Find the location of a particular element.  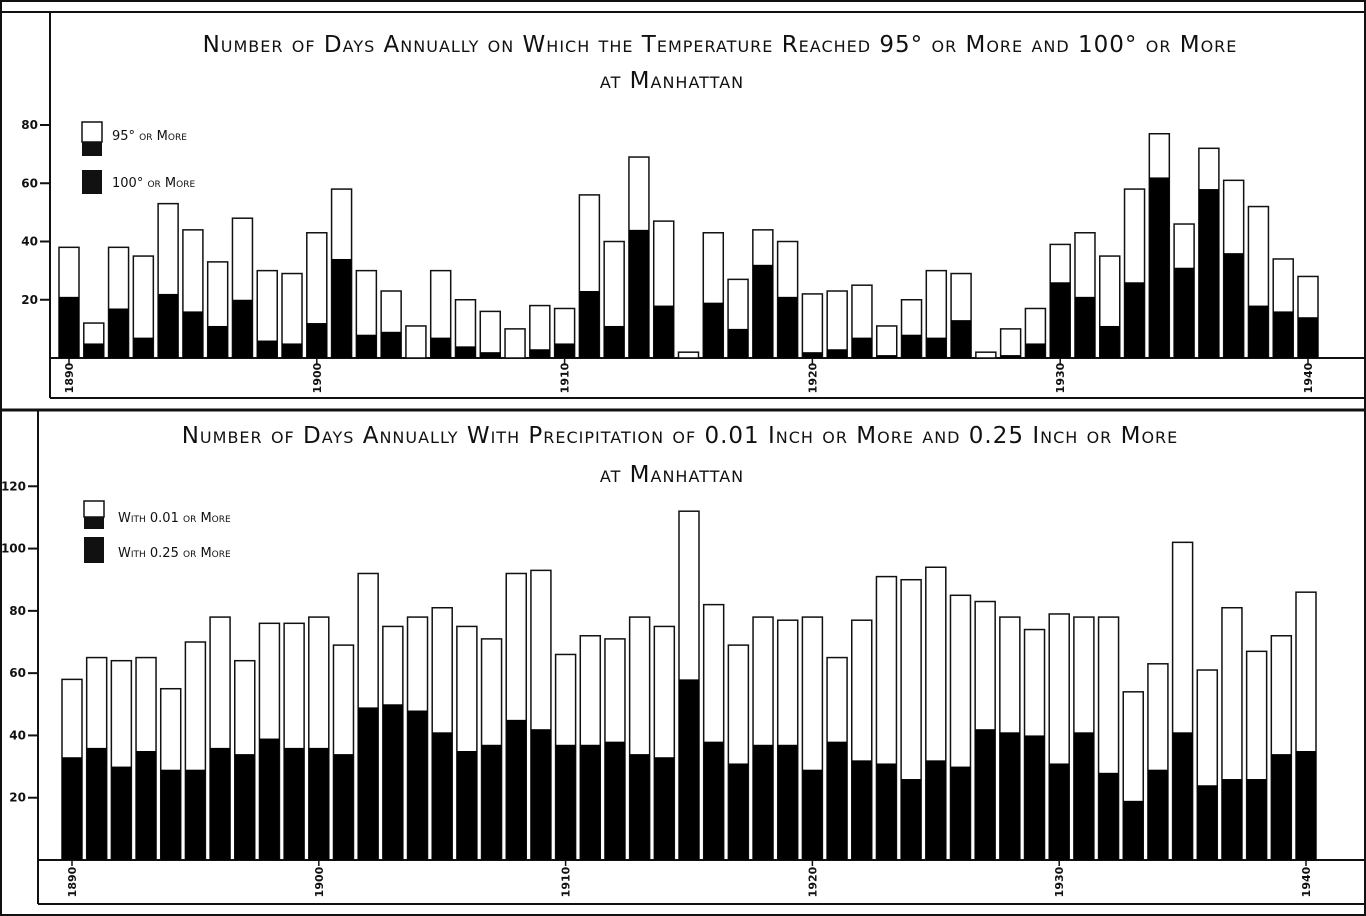

legend-100-label: 100° or More is located at coordinates (153, 183).